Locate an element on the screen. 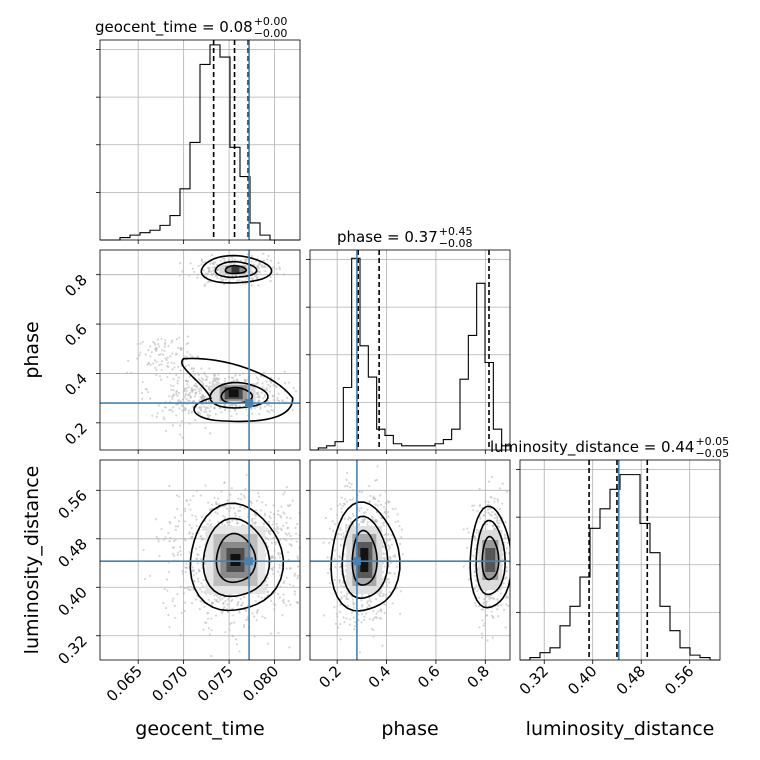  density-cell is located at coordinates (233, 393).